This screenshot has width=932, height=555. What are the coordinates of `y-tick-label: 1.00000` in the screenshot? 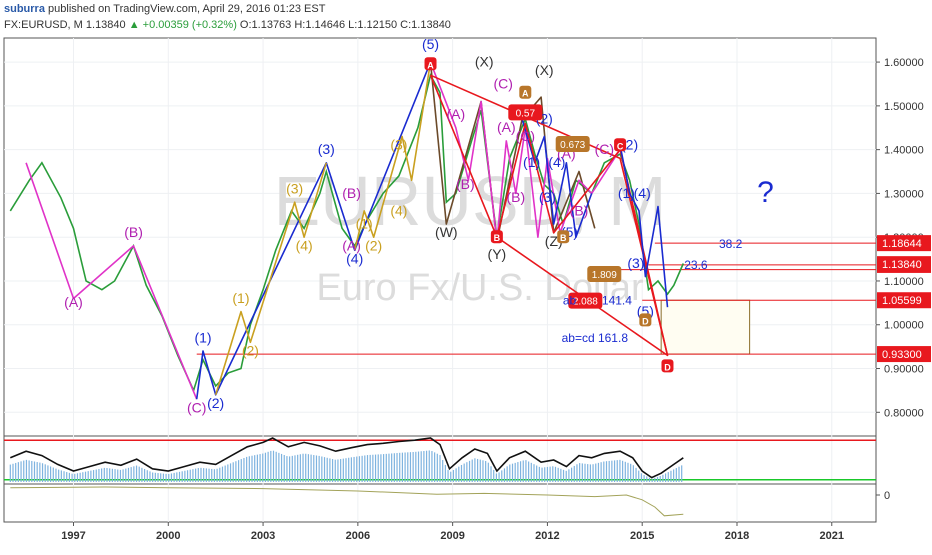 It's located at (904, 326).